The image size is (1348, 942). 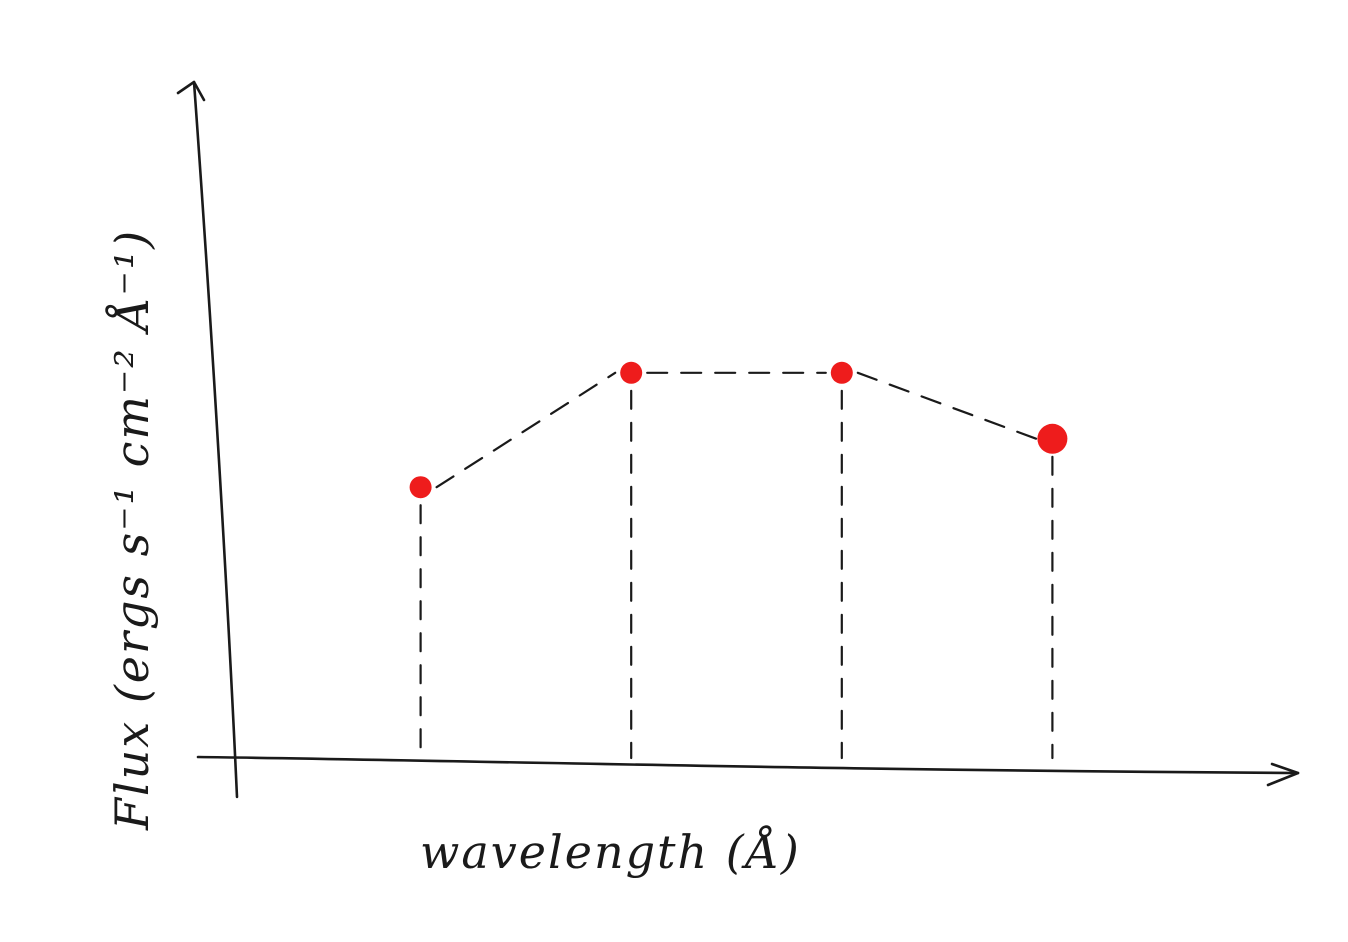 I want to click on data-points, so click(x=738, y=430).